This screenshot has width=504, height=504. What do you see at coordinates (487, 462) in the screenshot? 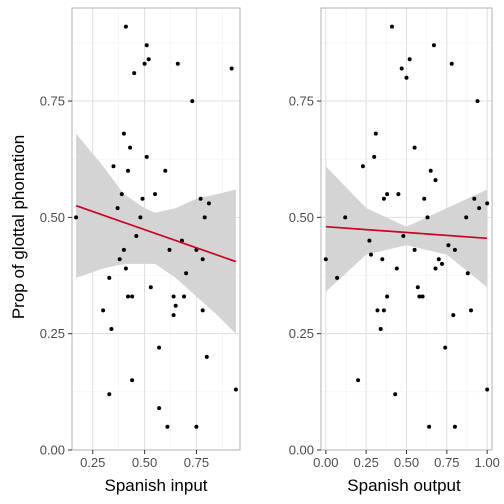
I see `x-tick-label: 1.00` at bounding box center [487, 462].